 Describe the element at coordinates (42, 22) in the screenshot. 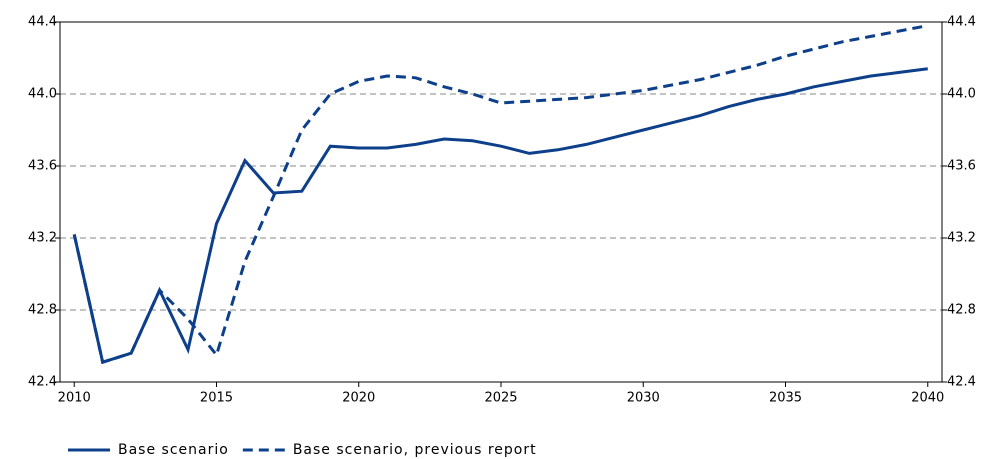

I see `y-tick-label: 44.4` at that location.